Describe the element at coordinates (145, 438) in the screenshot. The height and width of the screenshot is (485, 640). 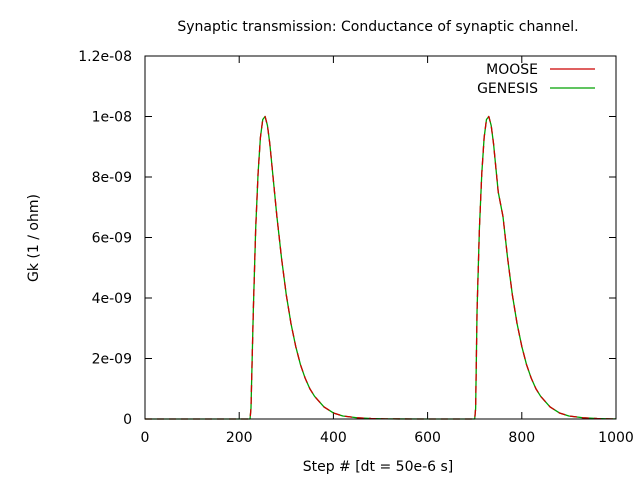
I see `x-tick-label: 0` at that location.